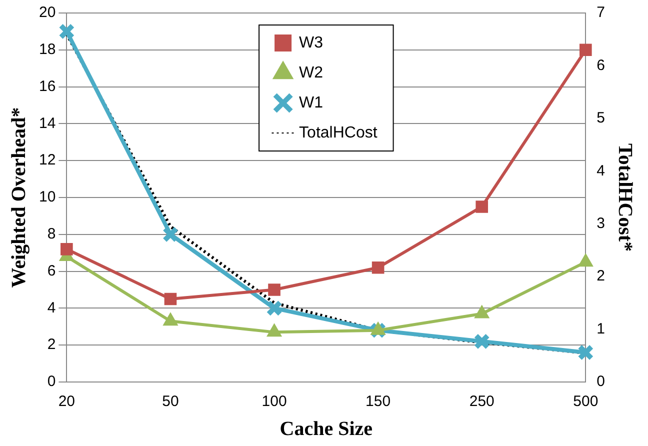 Image resolution: width=648 pixels, height=446 pixels. Describe the element at coordinates (47, 123) in the screenshot. I see `y-tick-label: 14` at that location.